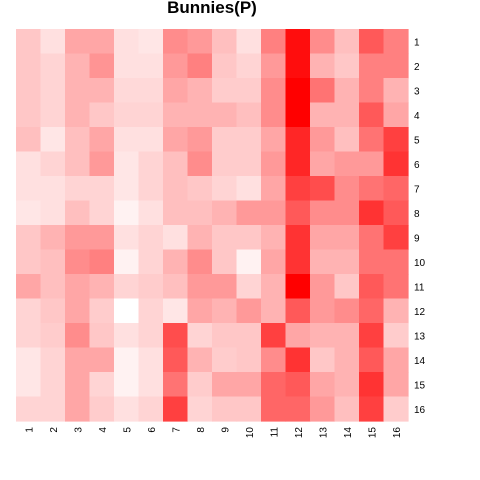  What do you see at coordinates (151, 189) in the screenshot?
I see `heatmap-cell-r7-c6` at bounding box center [151, 189].